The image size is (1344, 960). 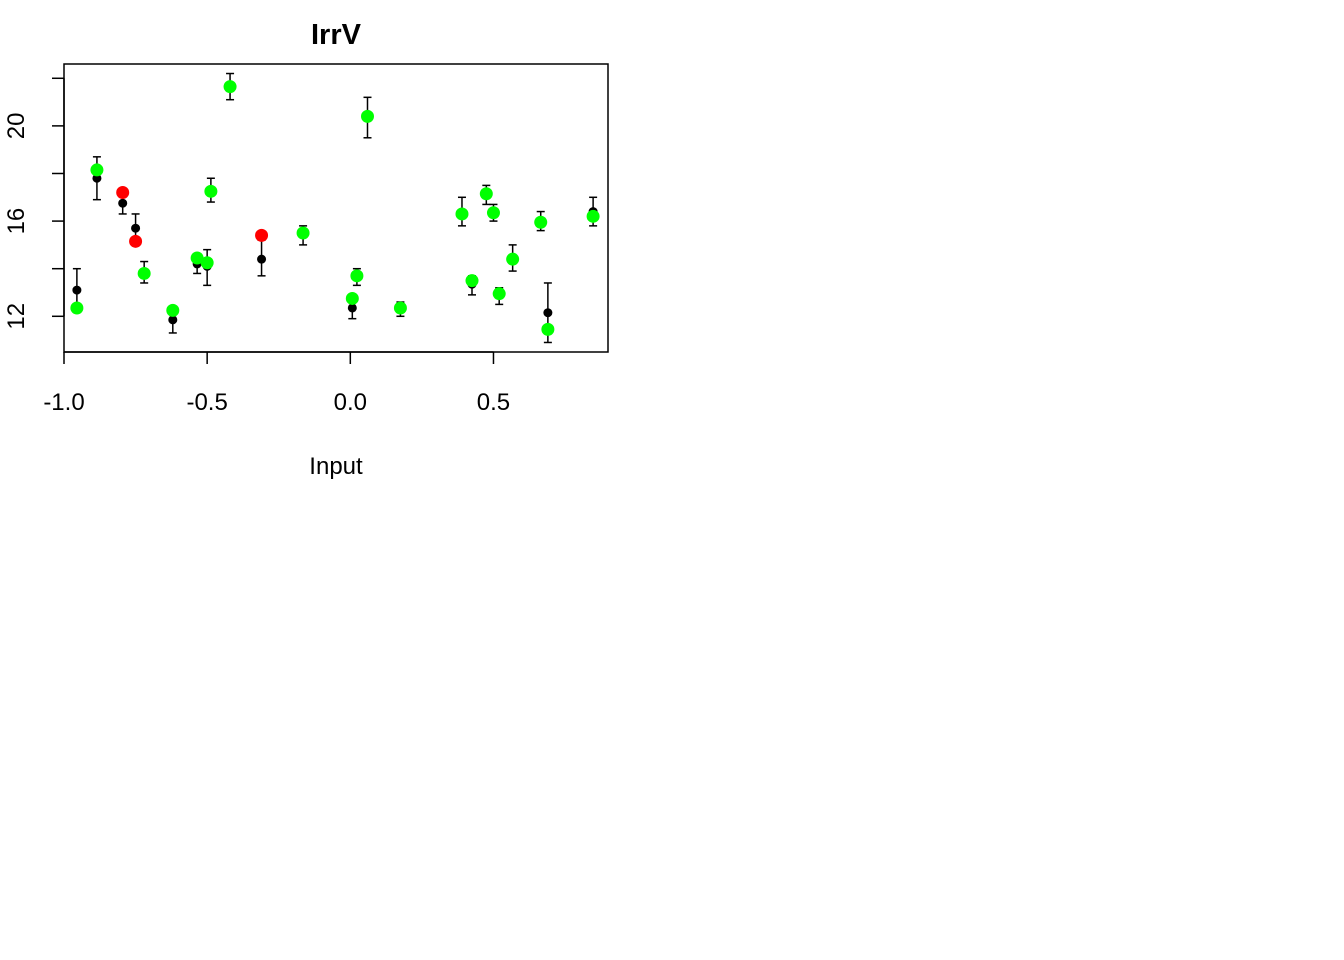 I want to click on y-tick-label: 20, so click(x=16, y=126).